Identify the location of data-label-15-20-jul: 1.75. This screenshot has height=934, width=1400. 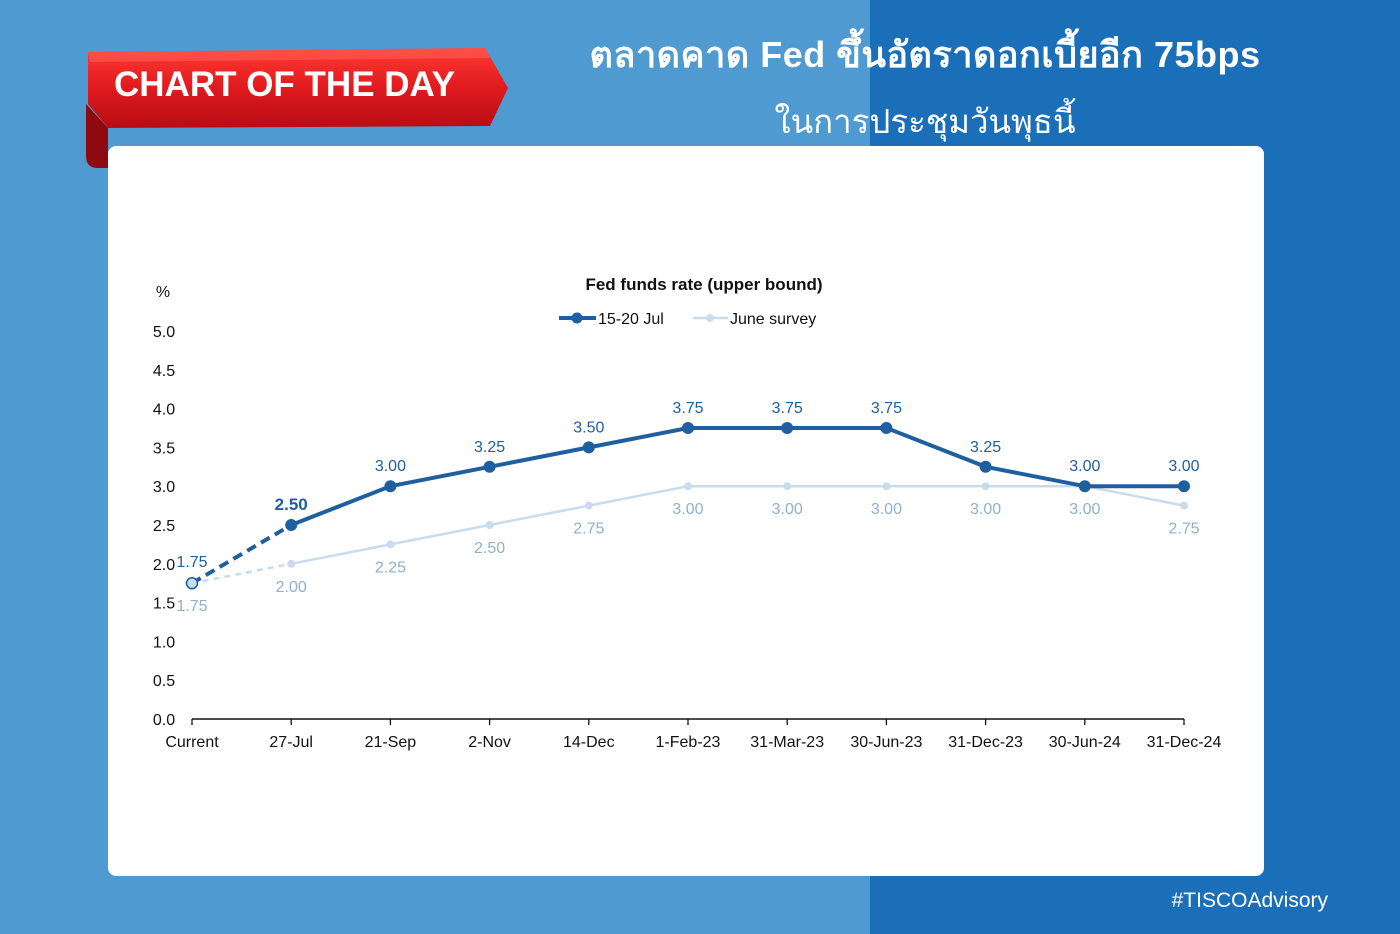
(191, 562).